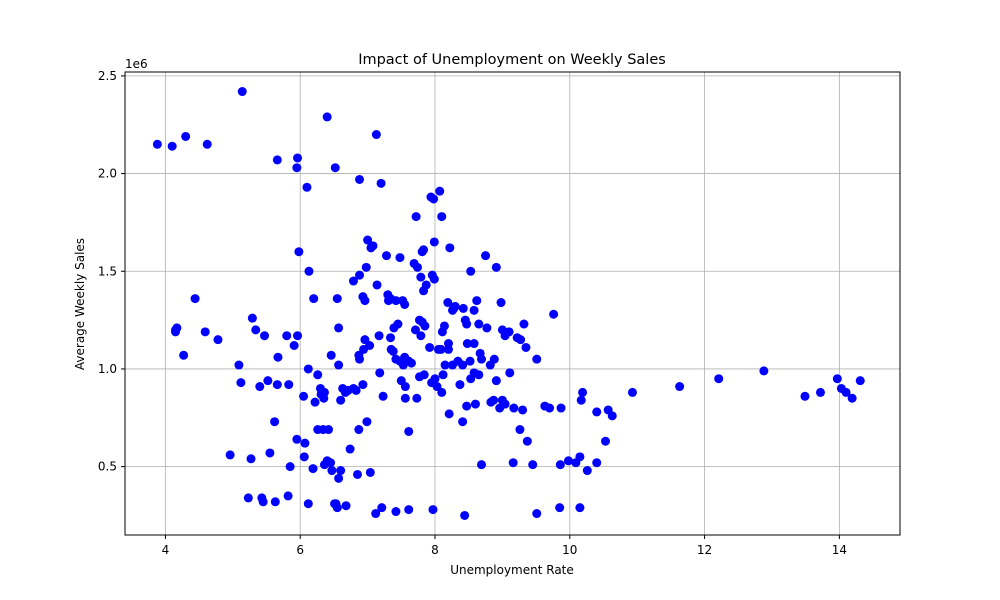  Describe the element at coordinates (107, 369) in the screenshot. I see `y-tick-label: 1.0` at that location.